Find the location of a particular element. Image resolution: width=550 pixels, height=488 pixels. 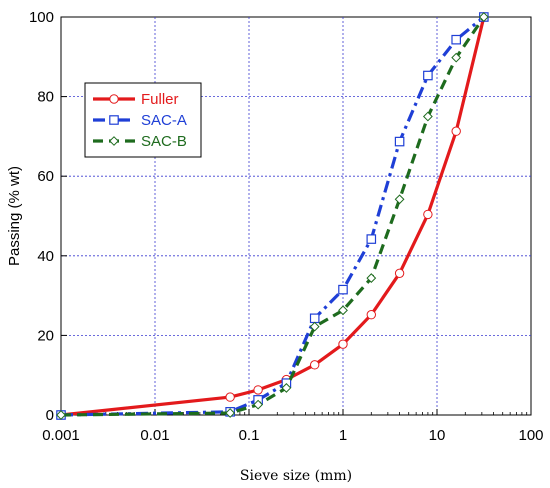

legend-label: Fuller is located at coordinates (160, 99).